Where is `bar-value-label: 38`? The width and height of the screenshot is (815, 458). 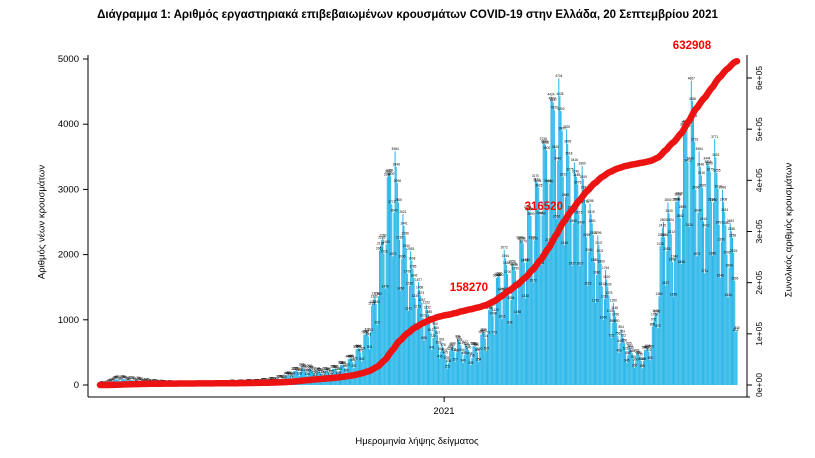
bar-value-label: 38 is located at coordinates (136, 380).